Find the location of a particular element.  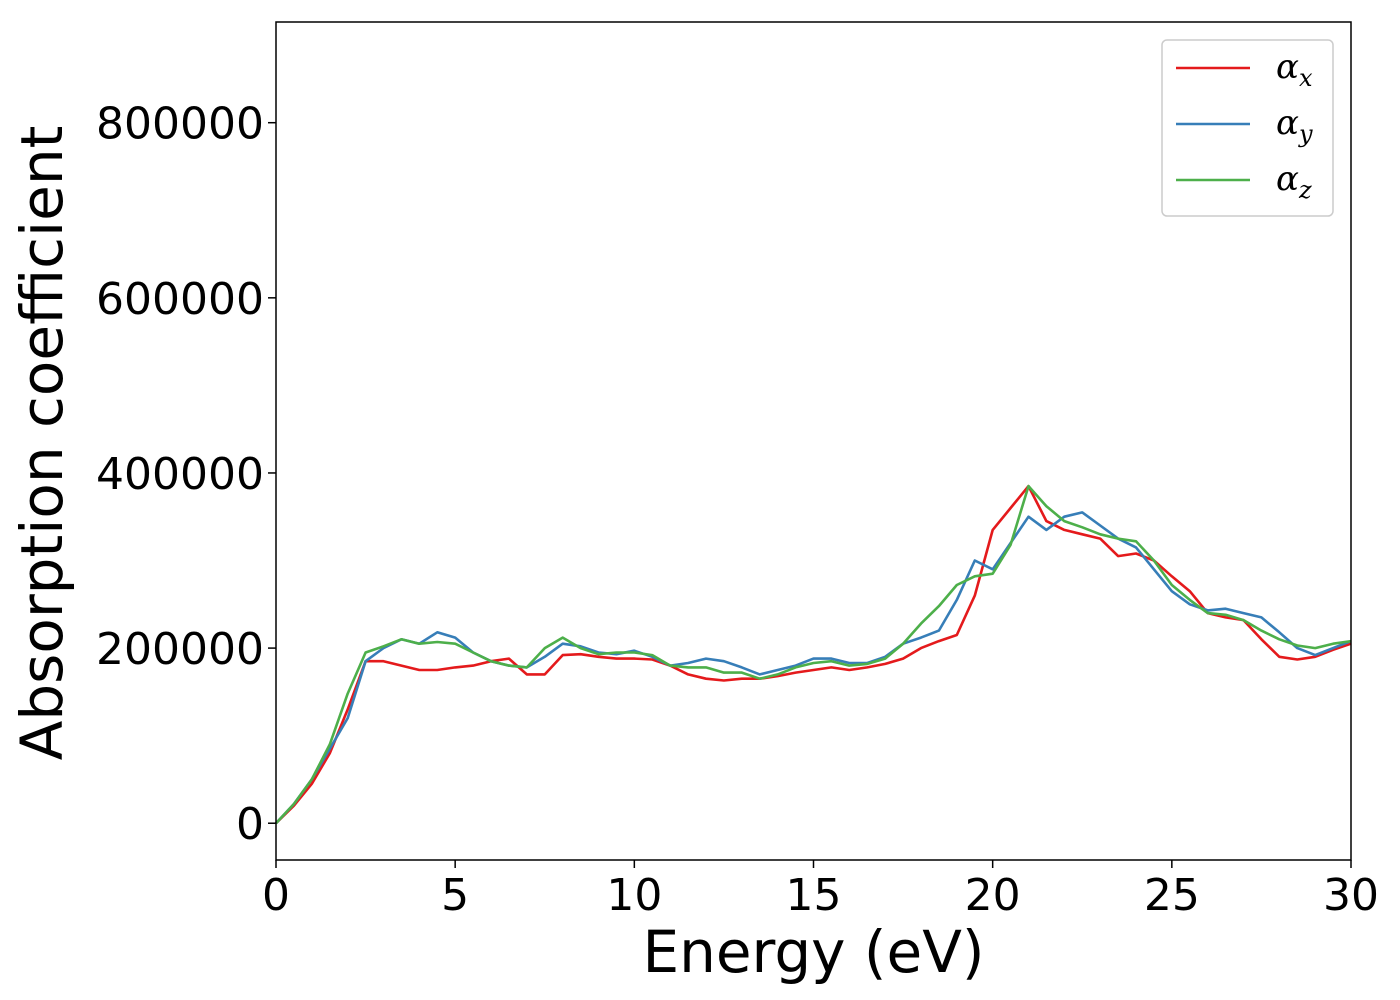

legend-label-y: αy is located at coordinates (1294, 125).